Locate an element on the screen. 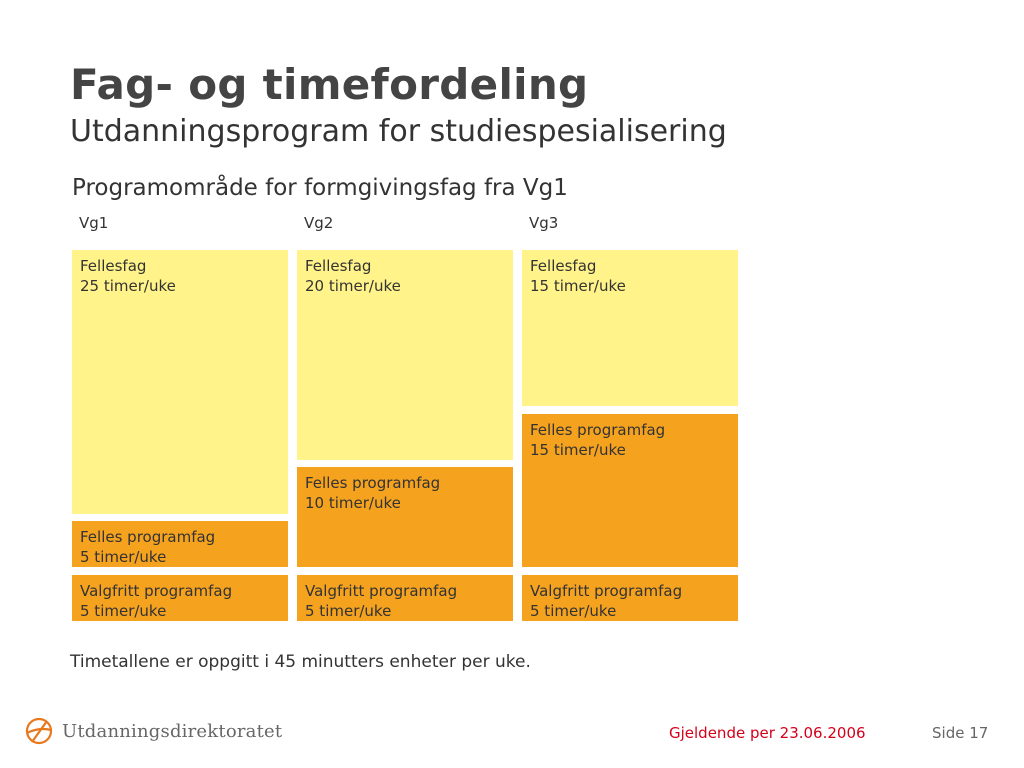  vg3-valgfritt-programfag-block: Valgfritt programfag 5 timer/uke is located at coordinates (630, 598).